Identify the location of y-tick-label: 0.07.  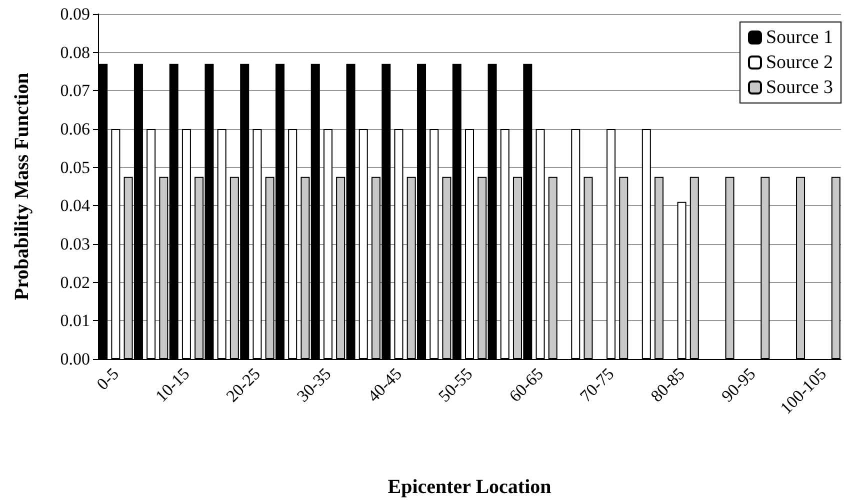
(75, 90).